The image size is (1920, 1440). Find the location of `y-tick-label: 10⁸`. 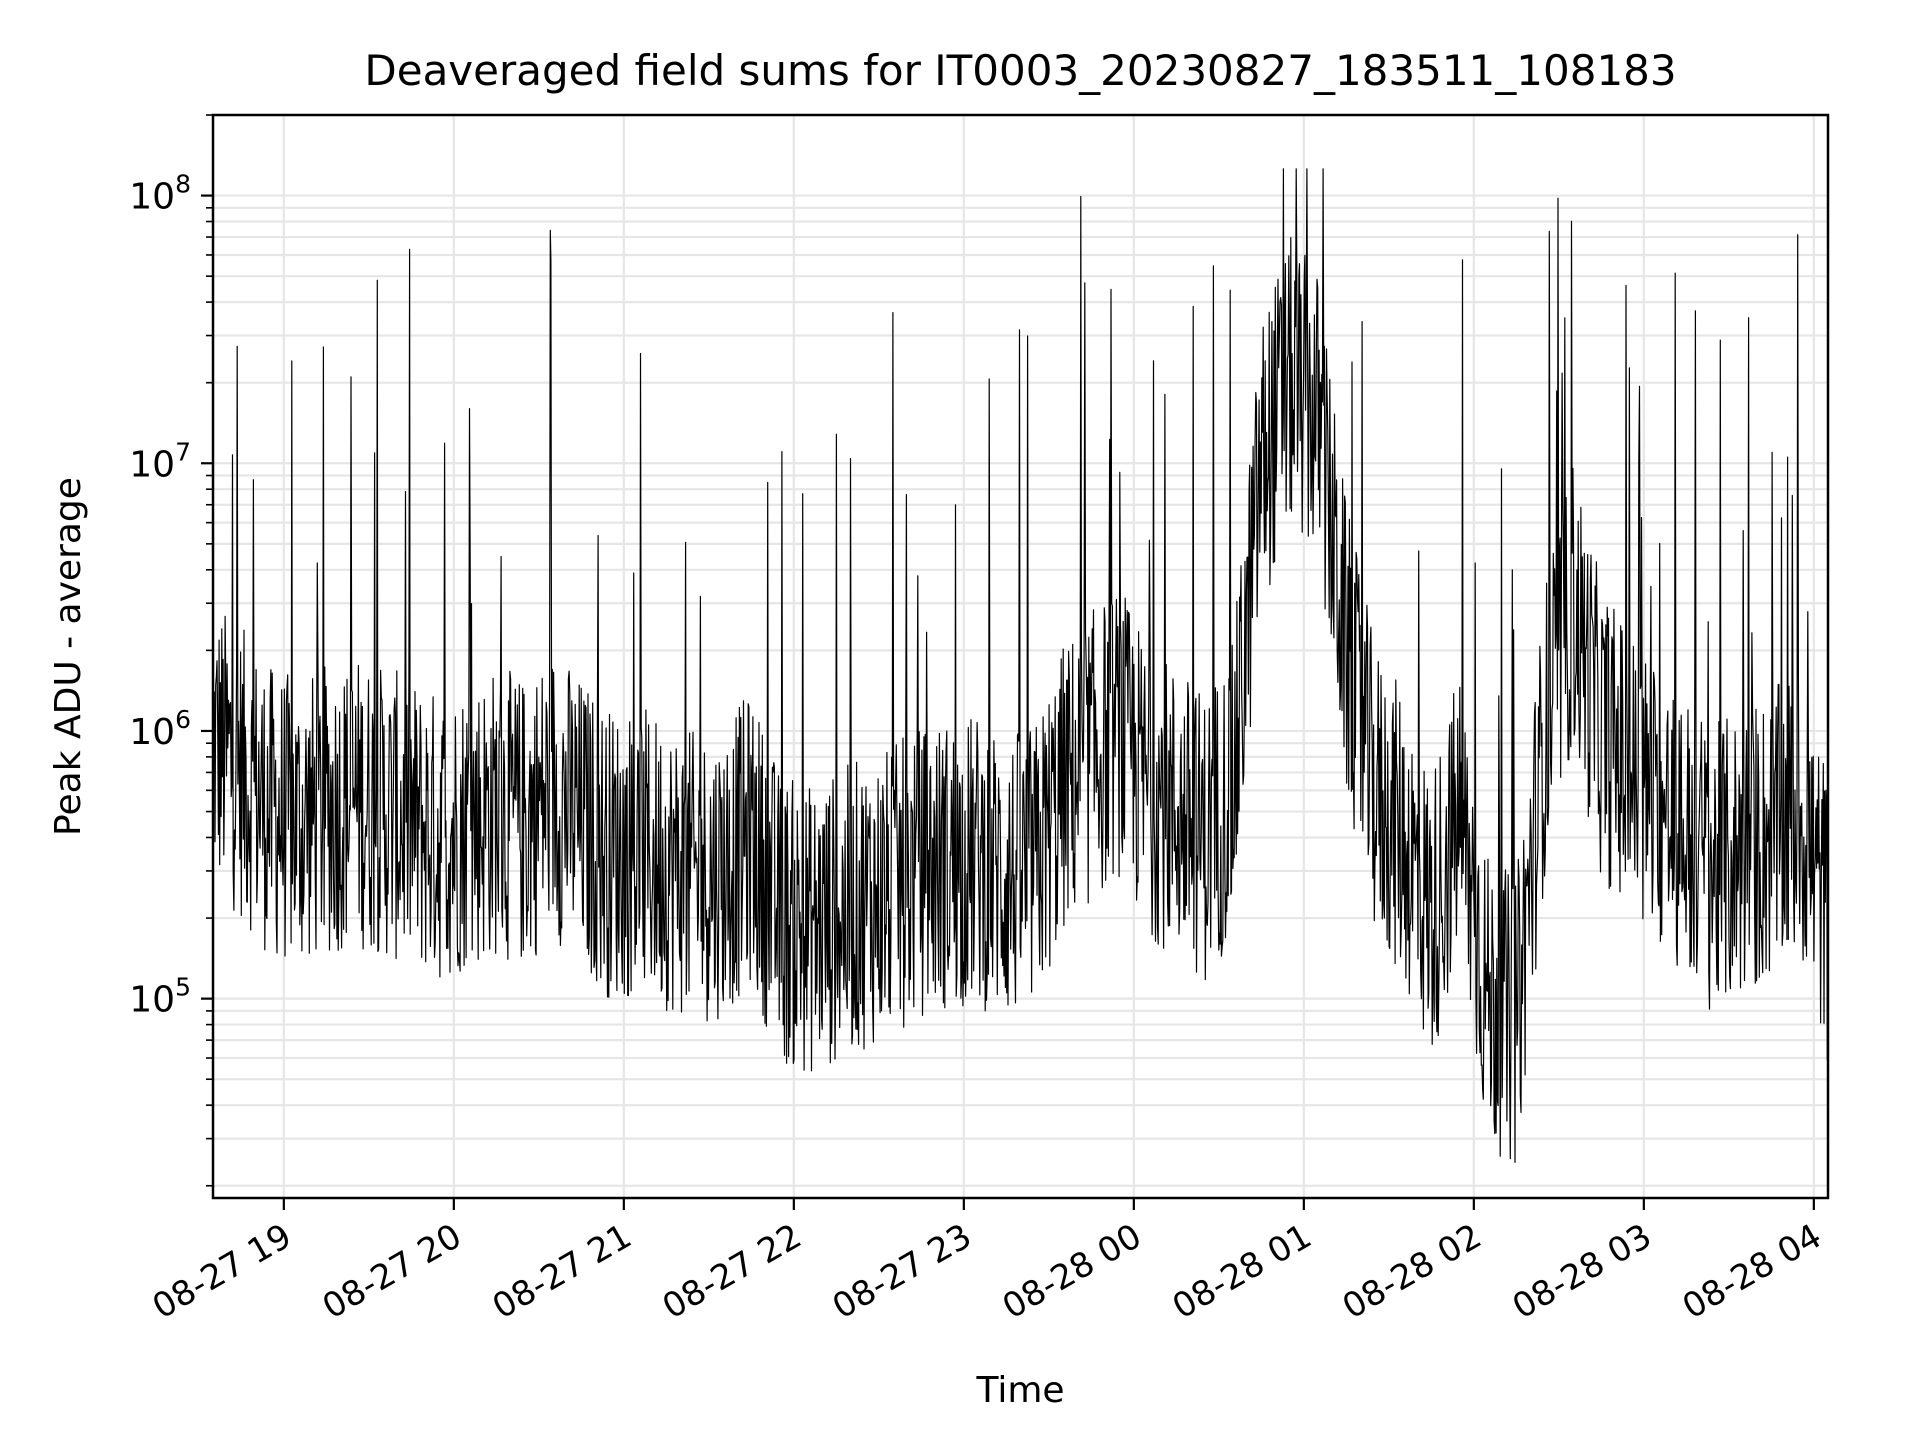

y-tick-label: 10⁸ is located at coordinates (160, 194).